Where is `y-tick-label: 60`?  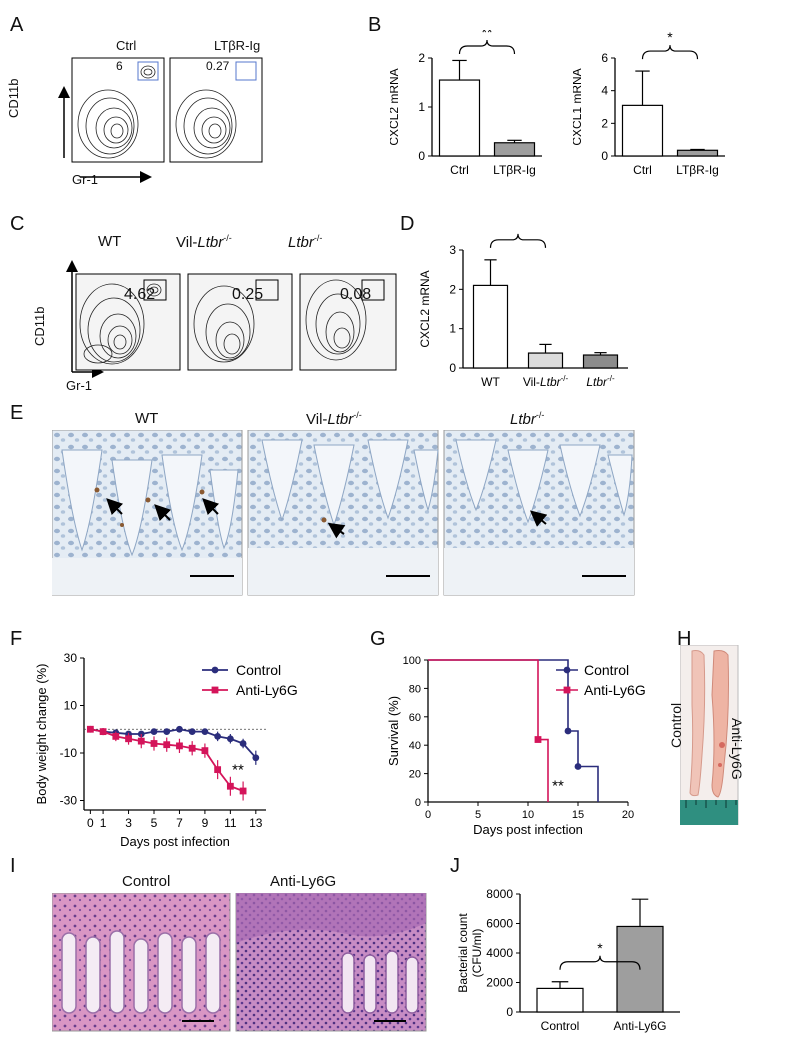
y-tick-label: 60 is located at coordinates (415, 718).